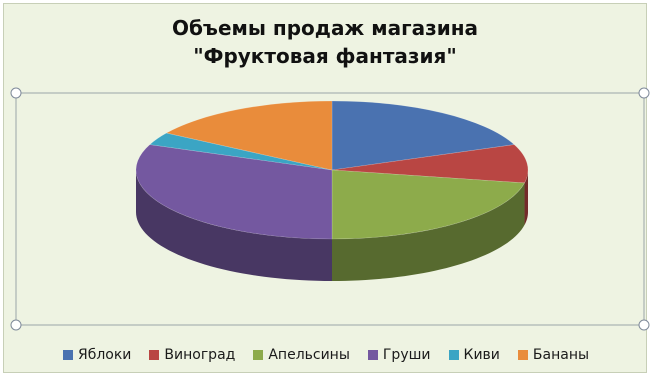 The height and width of the screenshot is (376, 652). Describe the element at coordinates (200, 355) in the screenshot. I see `legend-label: Виноград` at that location.